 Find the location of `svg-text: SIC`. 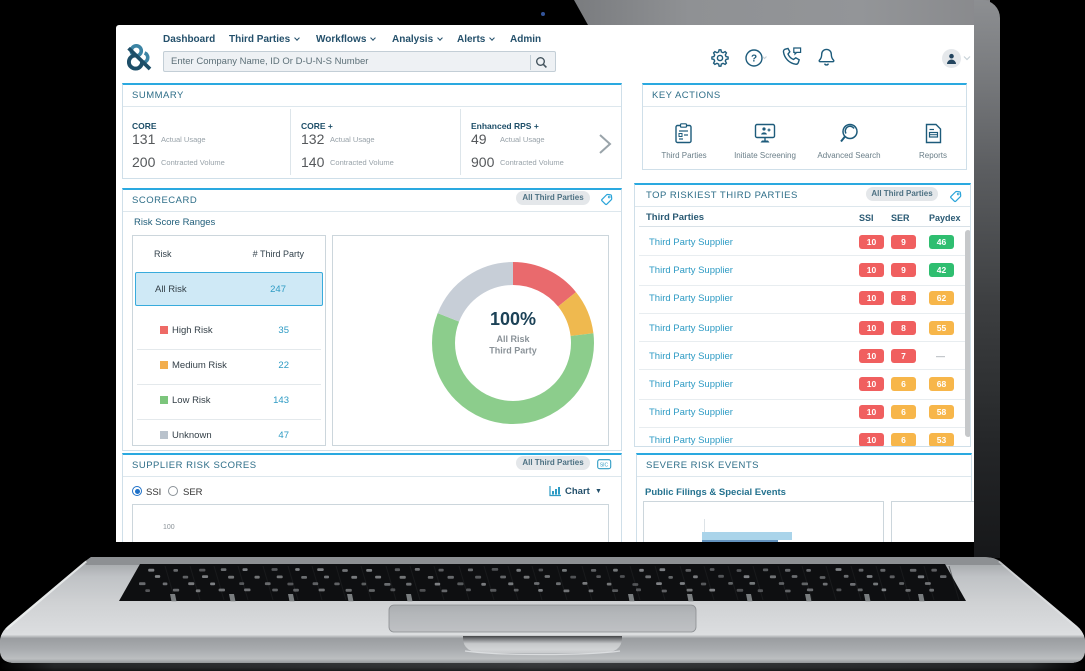

svg-text: SIC is located at coordinates (604, 466).